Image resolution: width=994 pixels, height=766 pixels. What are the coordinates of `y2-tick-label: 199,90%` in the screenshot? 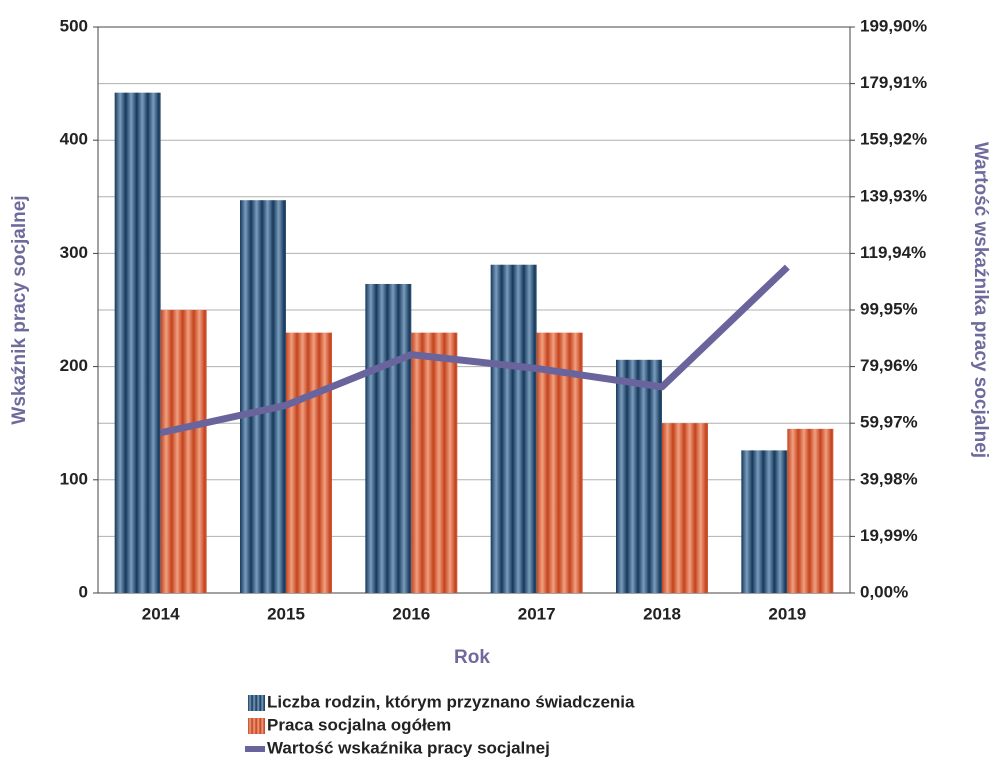 It's located at (893, 25).